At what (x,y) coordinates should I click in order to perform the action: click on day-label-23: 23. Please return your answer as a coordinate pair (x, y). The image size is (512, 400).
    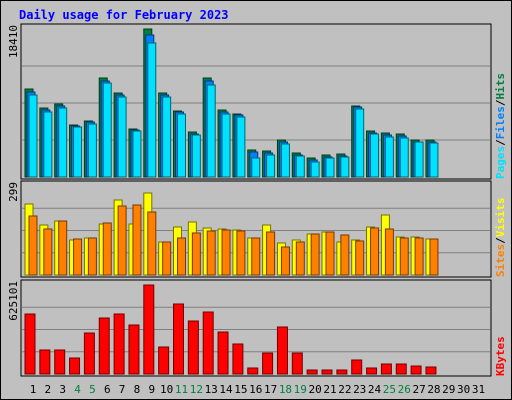
    Looking at the image, I should click on (359, 389).